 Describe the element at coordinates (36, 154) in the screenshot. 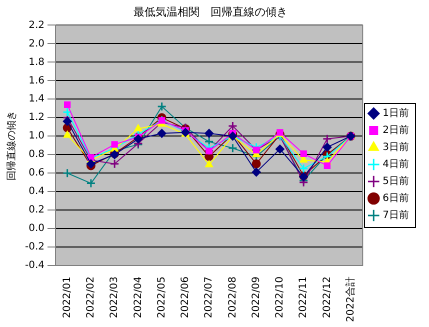

I see `y-tick-label: 0.8` at that location.